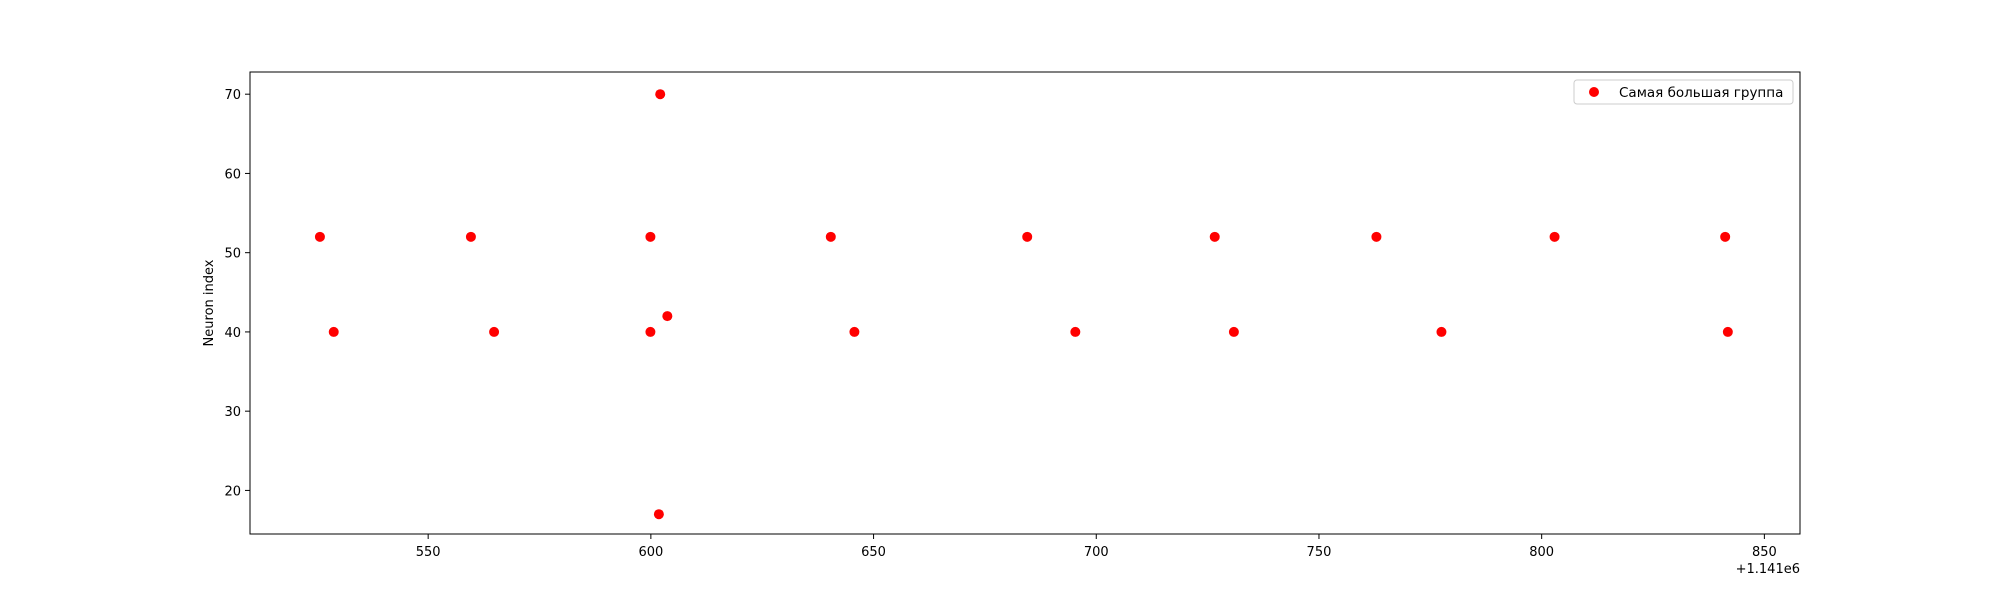  What do you see at coordinates (428, 552) in the screenshot?
I see `x-tick-label: 550` at bounding box center [428, 552].